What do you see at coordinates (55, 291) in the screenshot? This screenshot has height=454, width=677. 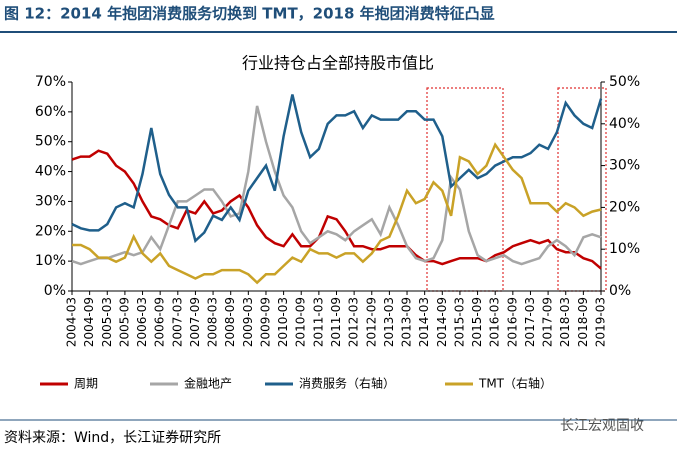 I see `y-tick-label: 0%` at bounding box center [55, 291].